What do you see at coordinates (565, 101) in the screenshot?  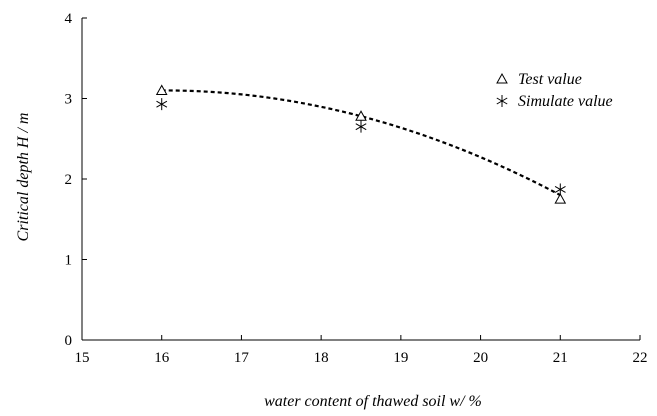 I see `legend-label-simulate-value: Simulate value` at bounding box center [565, 101].